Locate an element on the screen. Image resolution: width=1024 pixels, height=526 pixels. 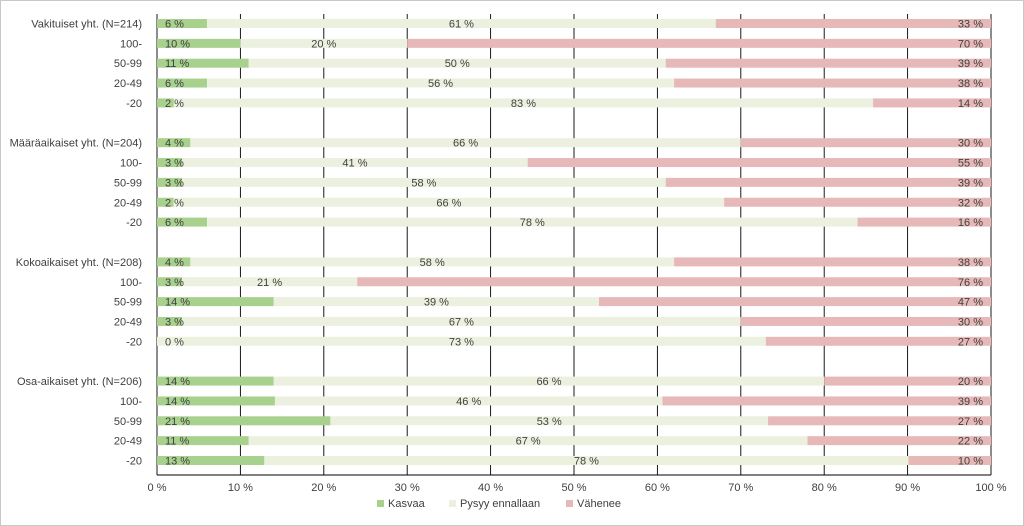
data-label-pysyy: 20 % is located at coordinates (323, 44).